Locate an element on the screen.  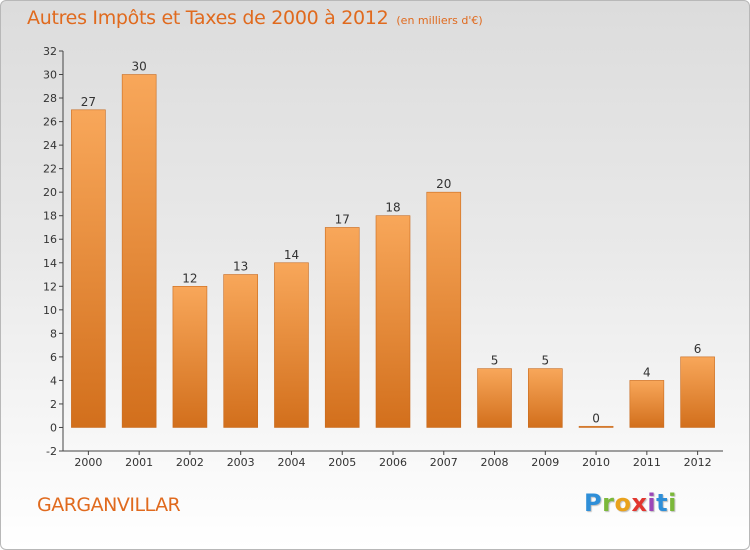
x-tick-label: 2001 is located at coordinates (139, 462).